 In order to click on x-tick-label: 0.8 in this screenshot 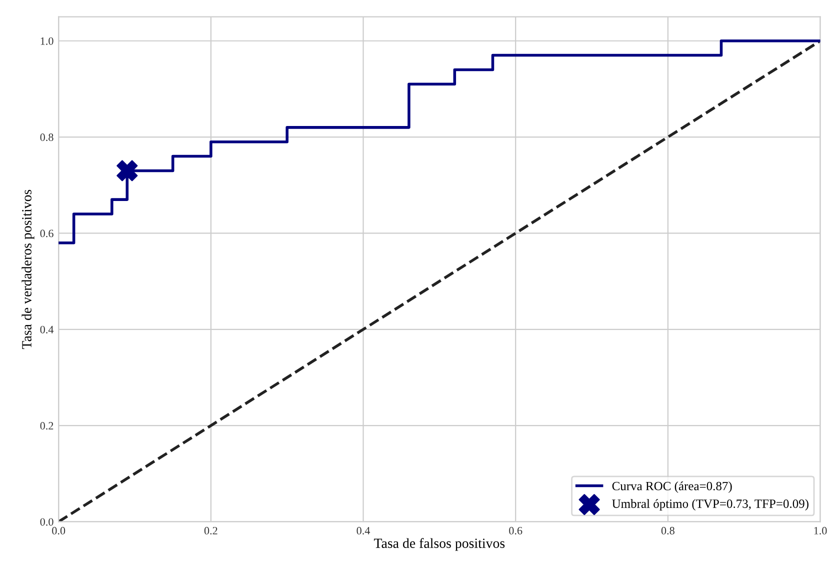, I will do `click(667, 530)`.